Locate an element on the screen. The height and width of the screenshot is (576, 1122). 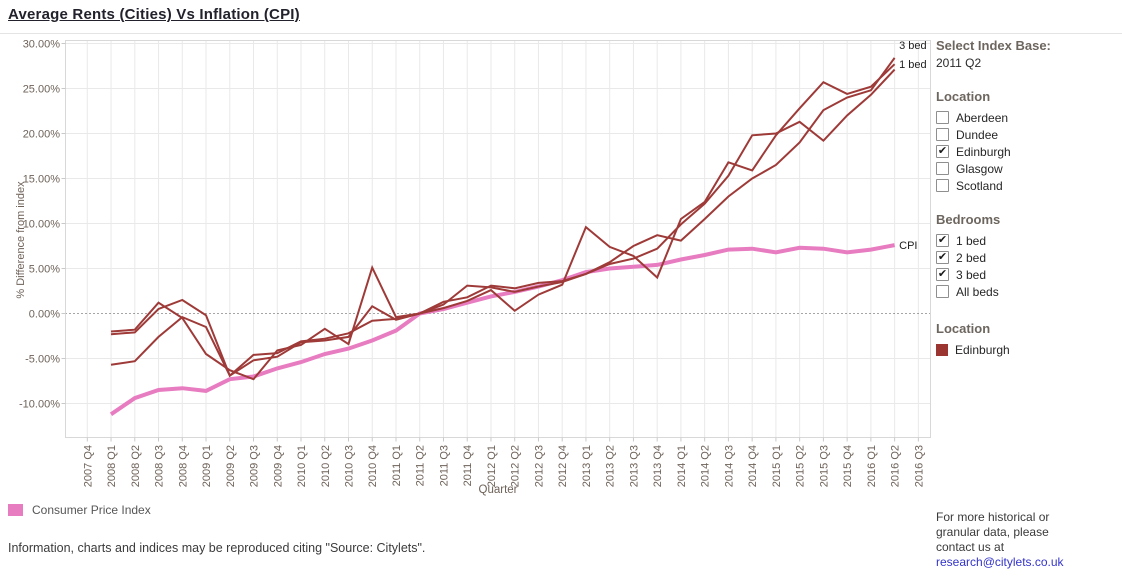
x-tick-label: 2013 Q2 is located at coordinates (611, 466).